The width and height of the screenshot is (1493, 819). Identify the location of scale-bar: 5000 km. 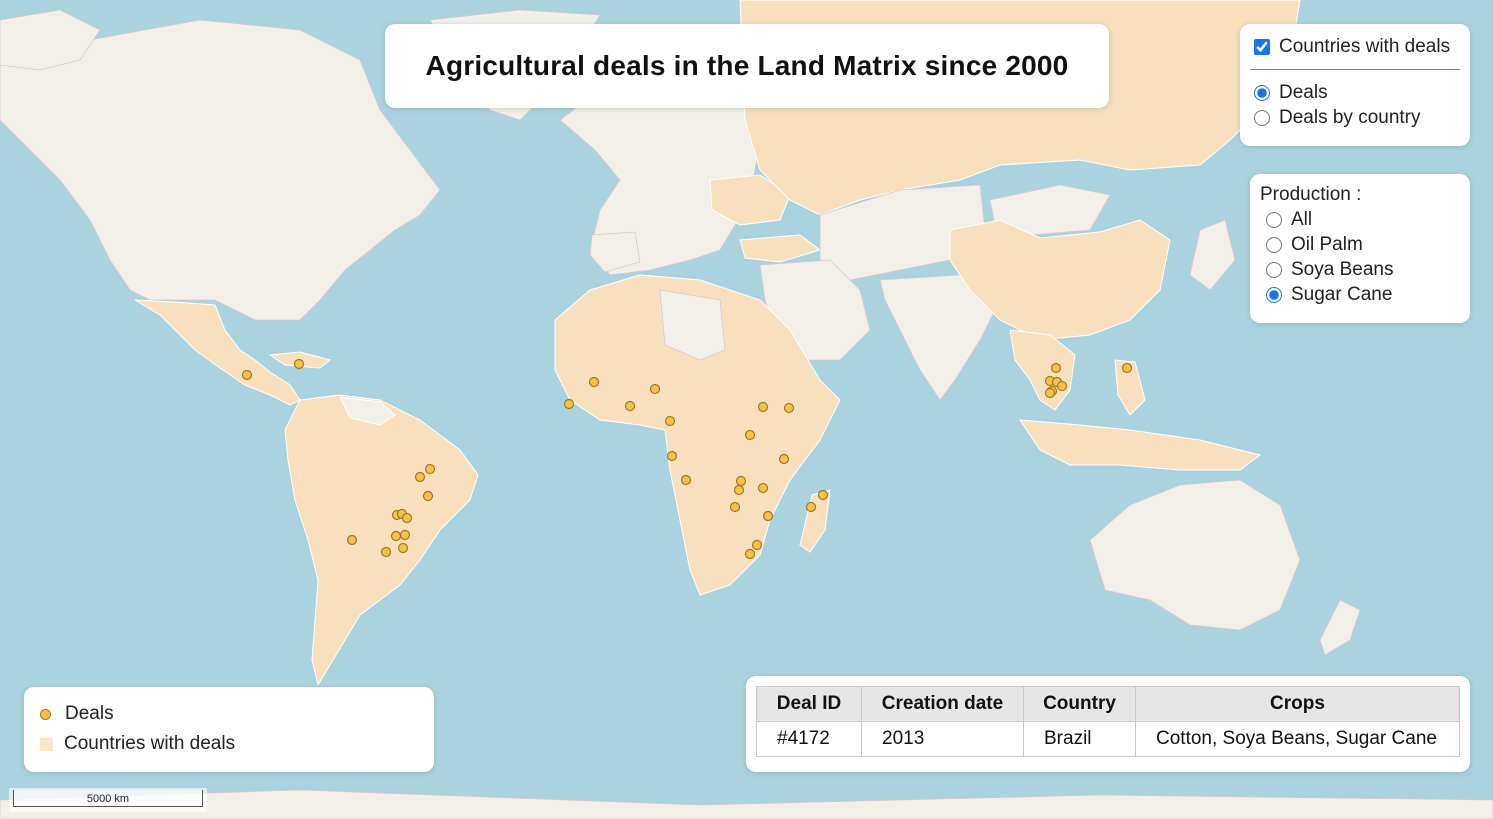
(108, 798).